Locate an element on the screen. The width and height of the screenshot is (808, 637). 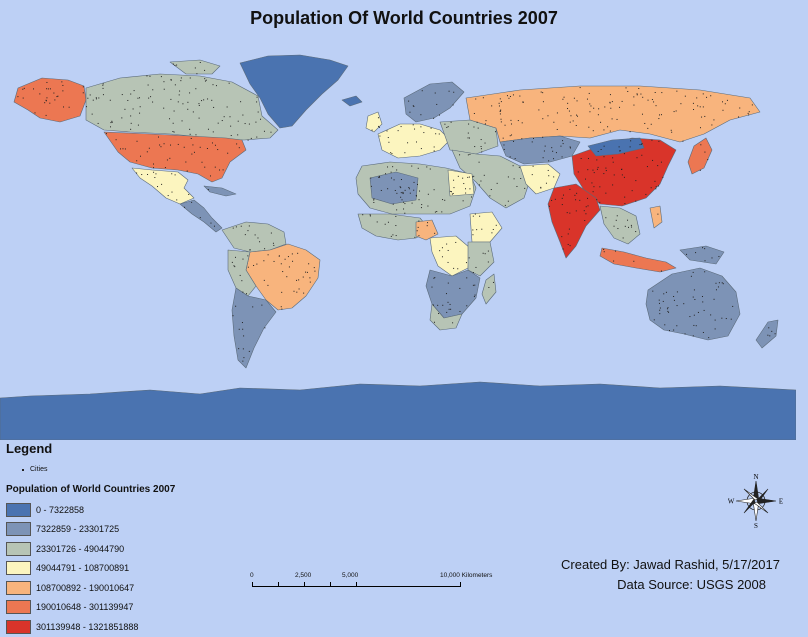
japan is located at coordinates (700, 156).